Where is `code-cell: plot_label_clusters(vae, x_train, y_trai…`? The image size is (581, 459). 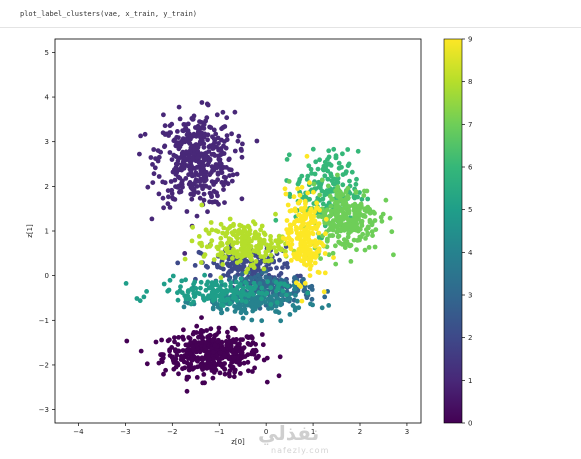 code-cell: plot_label_clusters(vae, x_train, y_trai… is located at coordinates (290, 13).